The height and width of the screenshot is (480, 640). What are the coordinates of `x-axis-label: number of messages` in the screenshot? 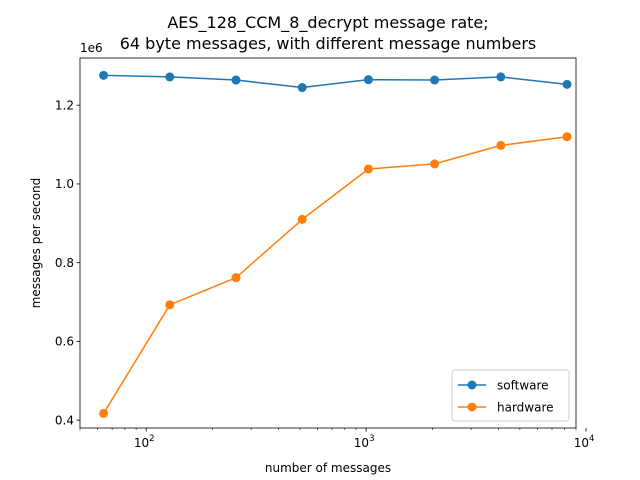 It's located at (328, 468).